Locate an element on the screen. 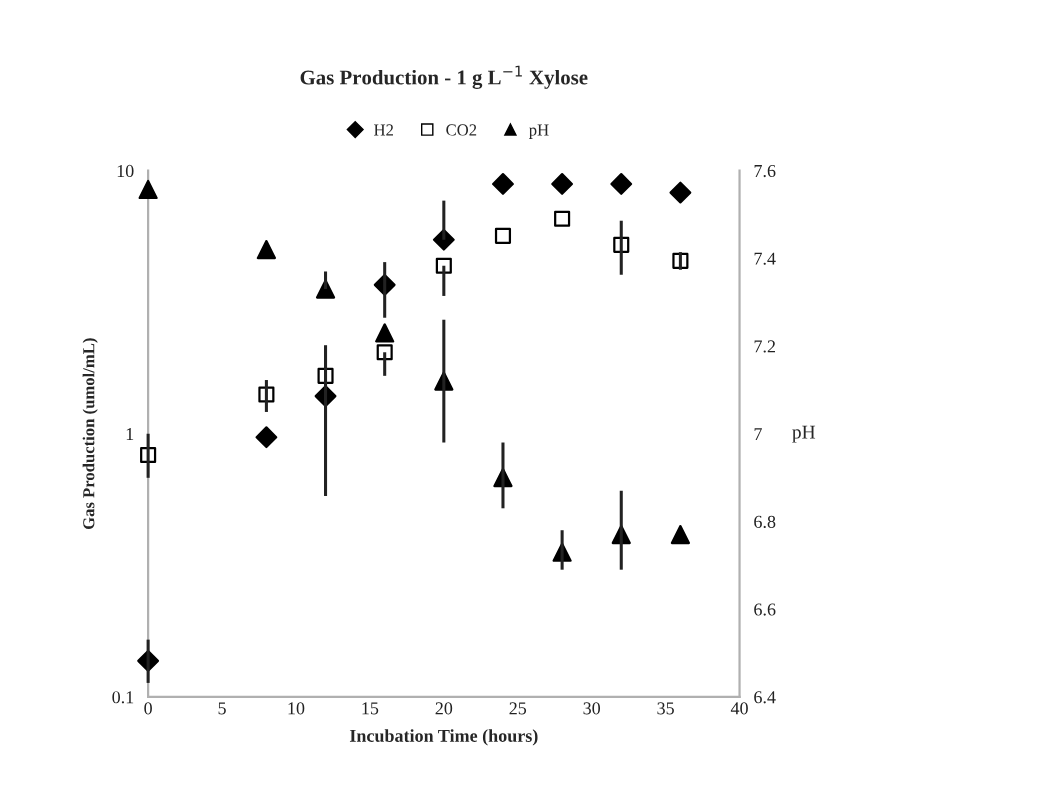 The width and height of the screenshot is (1058, 801). x-tick-label: 0 is located at coordinates (148, 708).